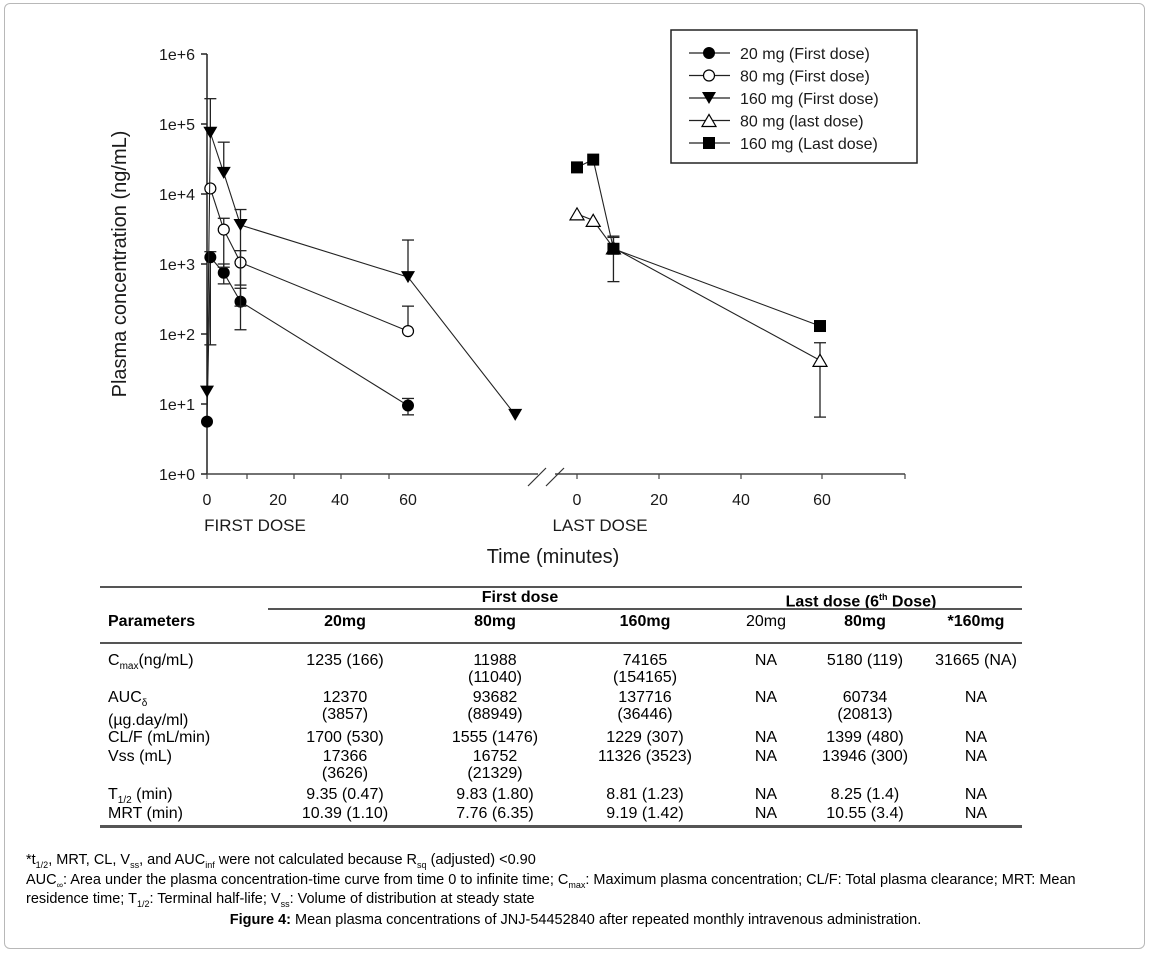  I want to click on table-cell: 60734 (20813), so click(865, 706).